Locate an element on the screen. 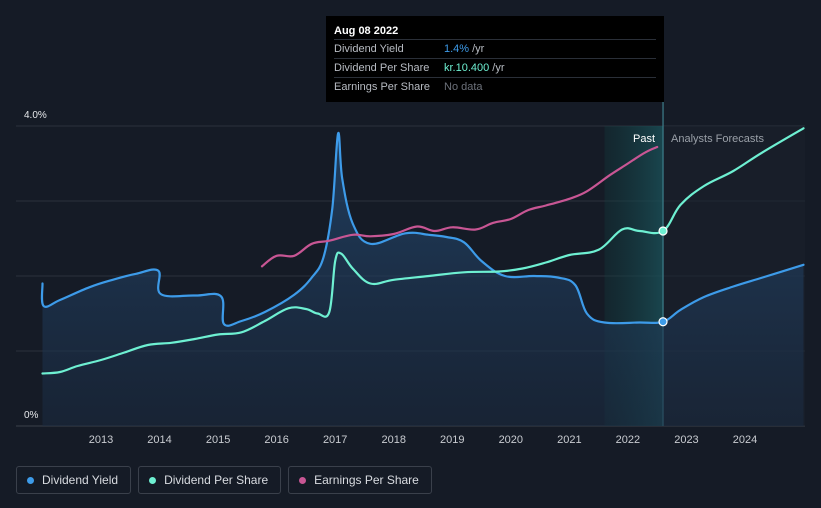 This screenshot has width=821, height=508. legend-dividend-per-share: Dividend Per Share is located at coordinates (210, 480).